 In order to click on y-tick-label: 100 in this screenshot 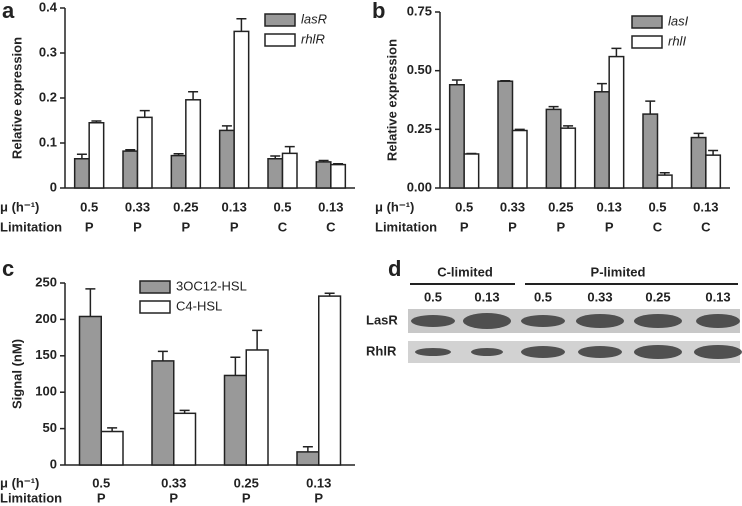, I will do `click(46, 391)`.